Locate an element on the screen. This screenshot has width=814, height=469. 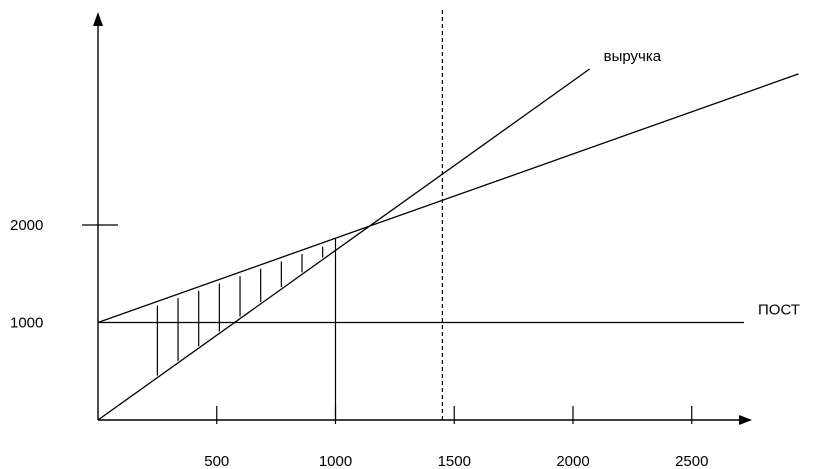
series-label: ПОСТ is located at coordinates (779, 310).